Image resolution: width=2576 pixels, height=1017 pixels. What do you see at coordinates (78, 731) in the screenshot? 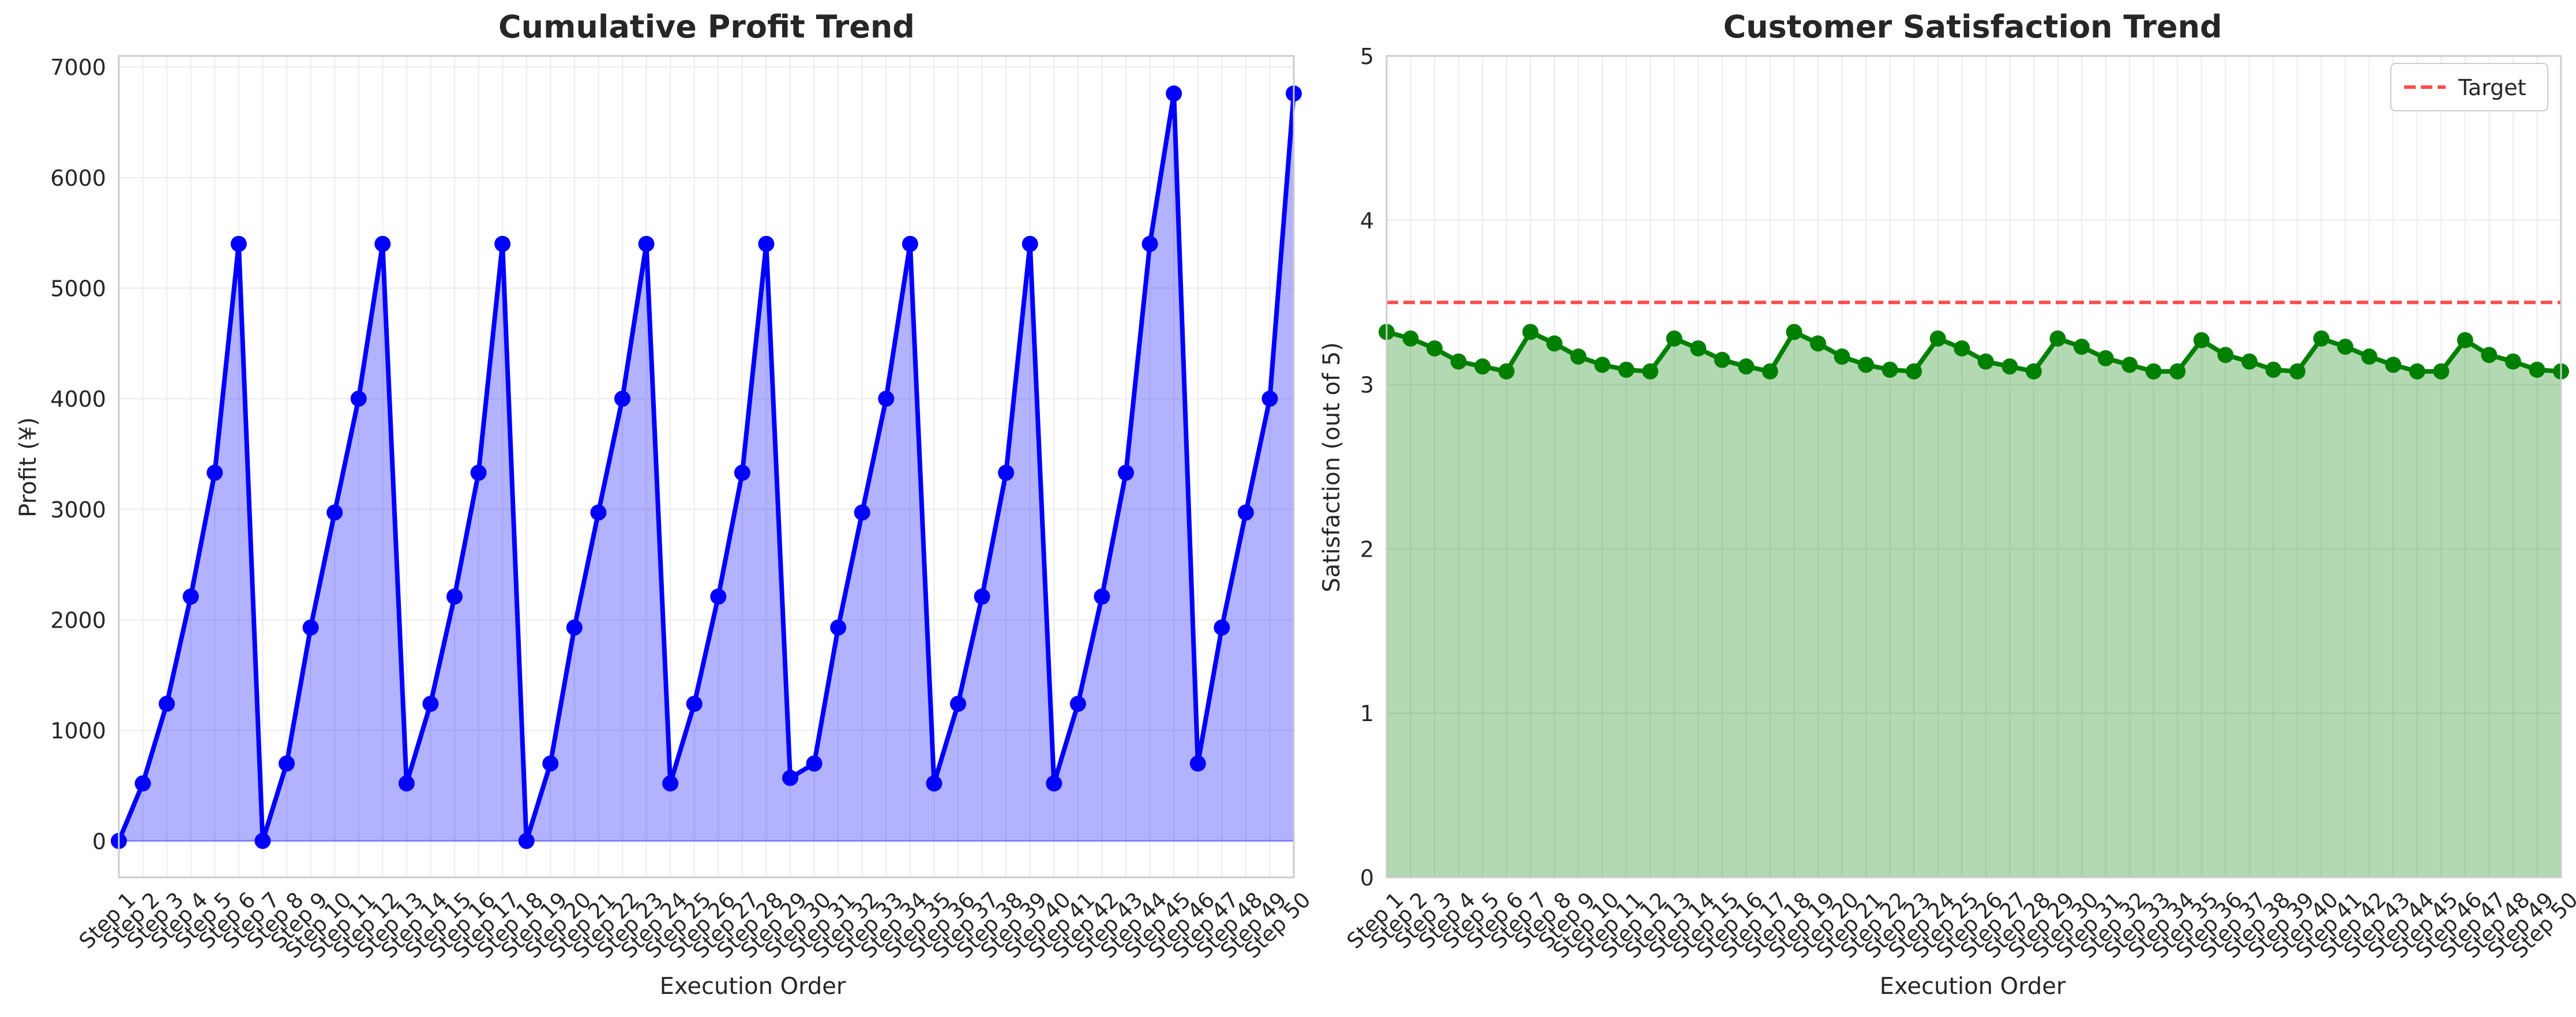
I see `profit-y-tick-label: 1000` at bounding box center [78, 731].